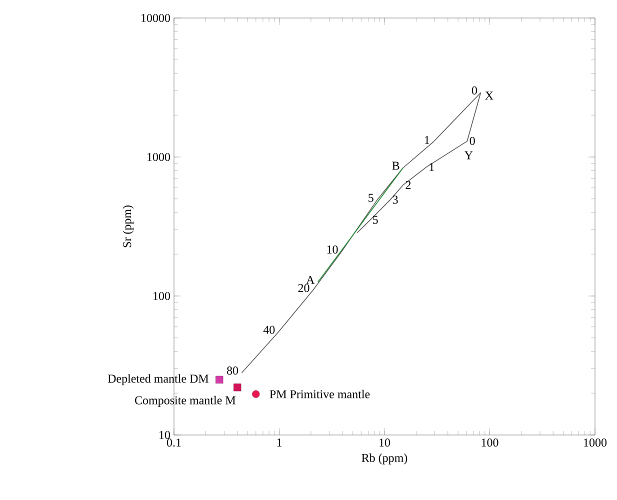 The width and height of the screenshot is (617, 500). I want to click on series-label: Depleted mantle DM, so click(158, 380).